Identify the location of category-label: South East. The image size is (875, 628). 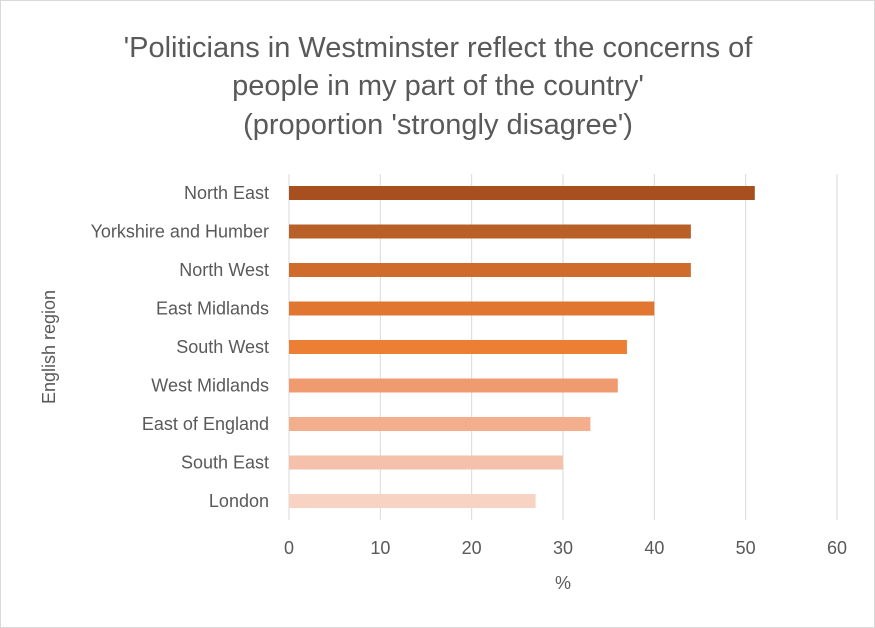
(225, 463).